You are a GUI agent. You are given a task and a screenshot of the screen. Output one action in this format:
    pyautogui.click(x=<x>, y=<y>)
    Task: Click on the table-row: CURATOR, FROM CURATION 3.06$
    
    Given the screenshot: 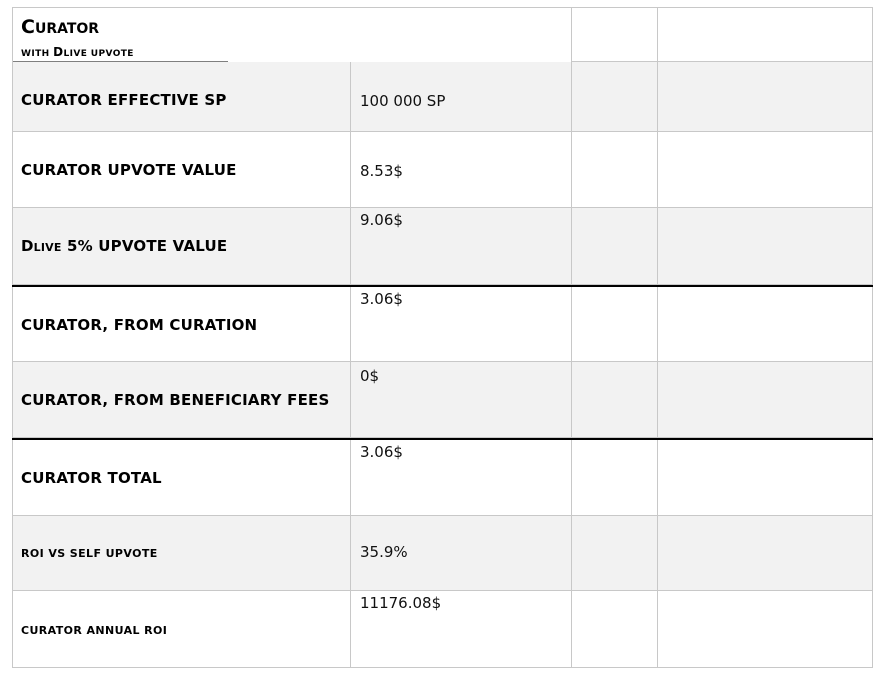 What is the action you would take?
    pyautogui.click(x=442, y=323)
    